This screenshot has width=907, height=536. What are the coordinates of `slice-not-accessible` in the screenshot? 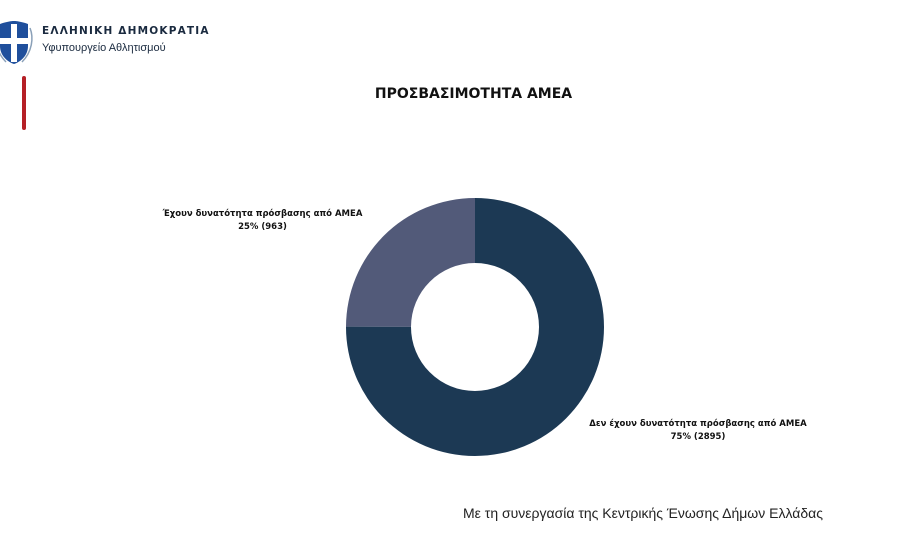 It's located at (475, 327).